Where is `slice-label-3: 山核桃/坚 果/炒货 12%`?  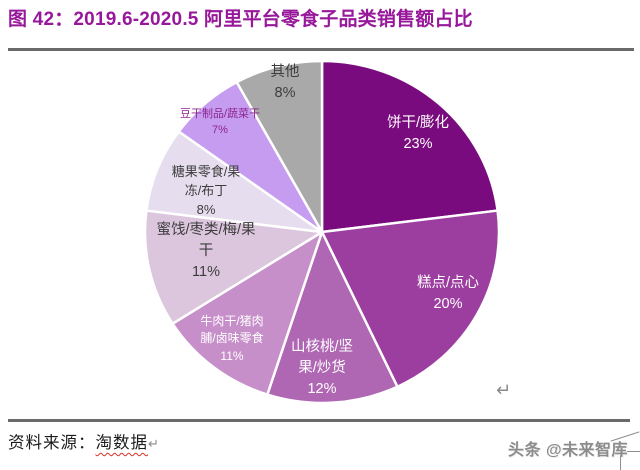
slice-label-3: 山核桃/坚 果/炒货 12% is located at coordinates (322, 368).